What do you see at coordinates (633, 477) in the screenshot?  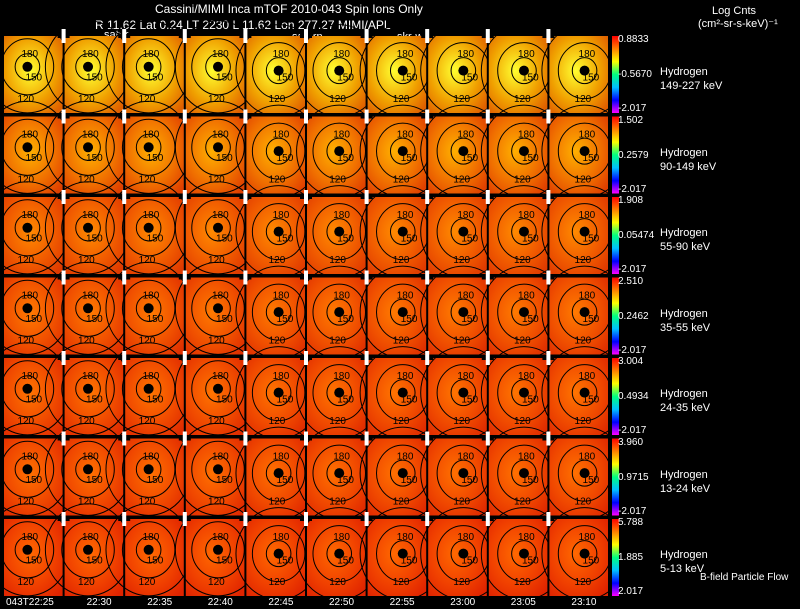 I see `colorbar-mid: 0.9715` at bounding box center [633, 477].